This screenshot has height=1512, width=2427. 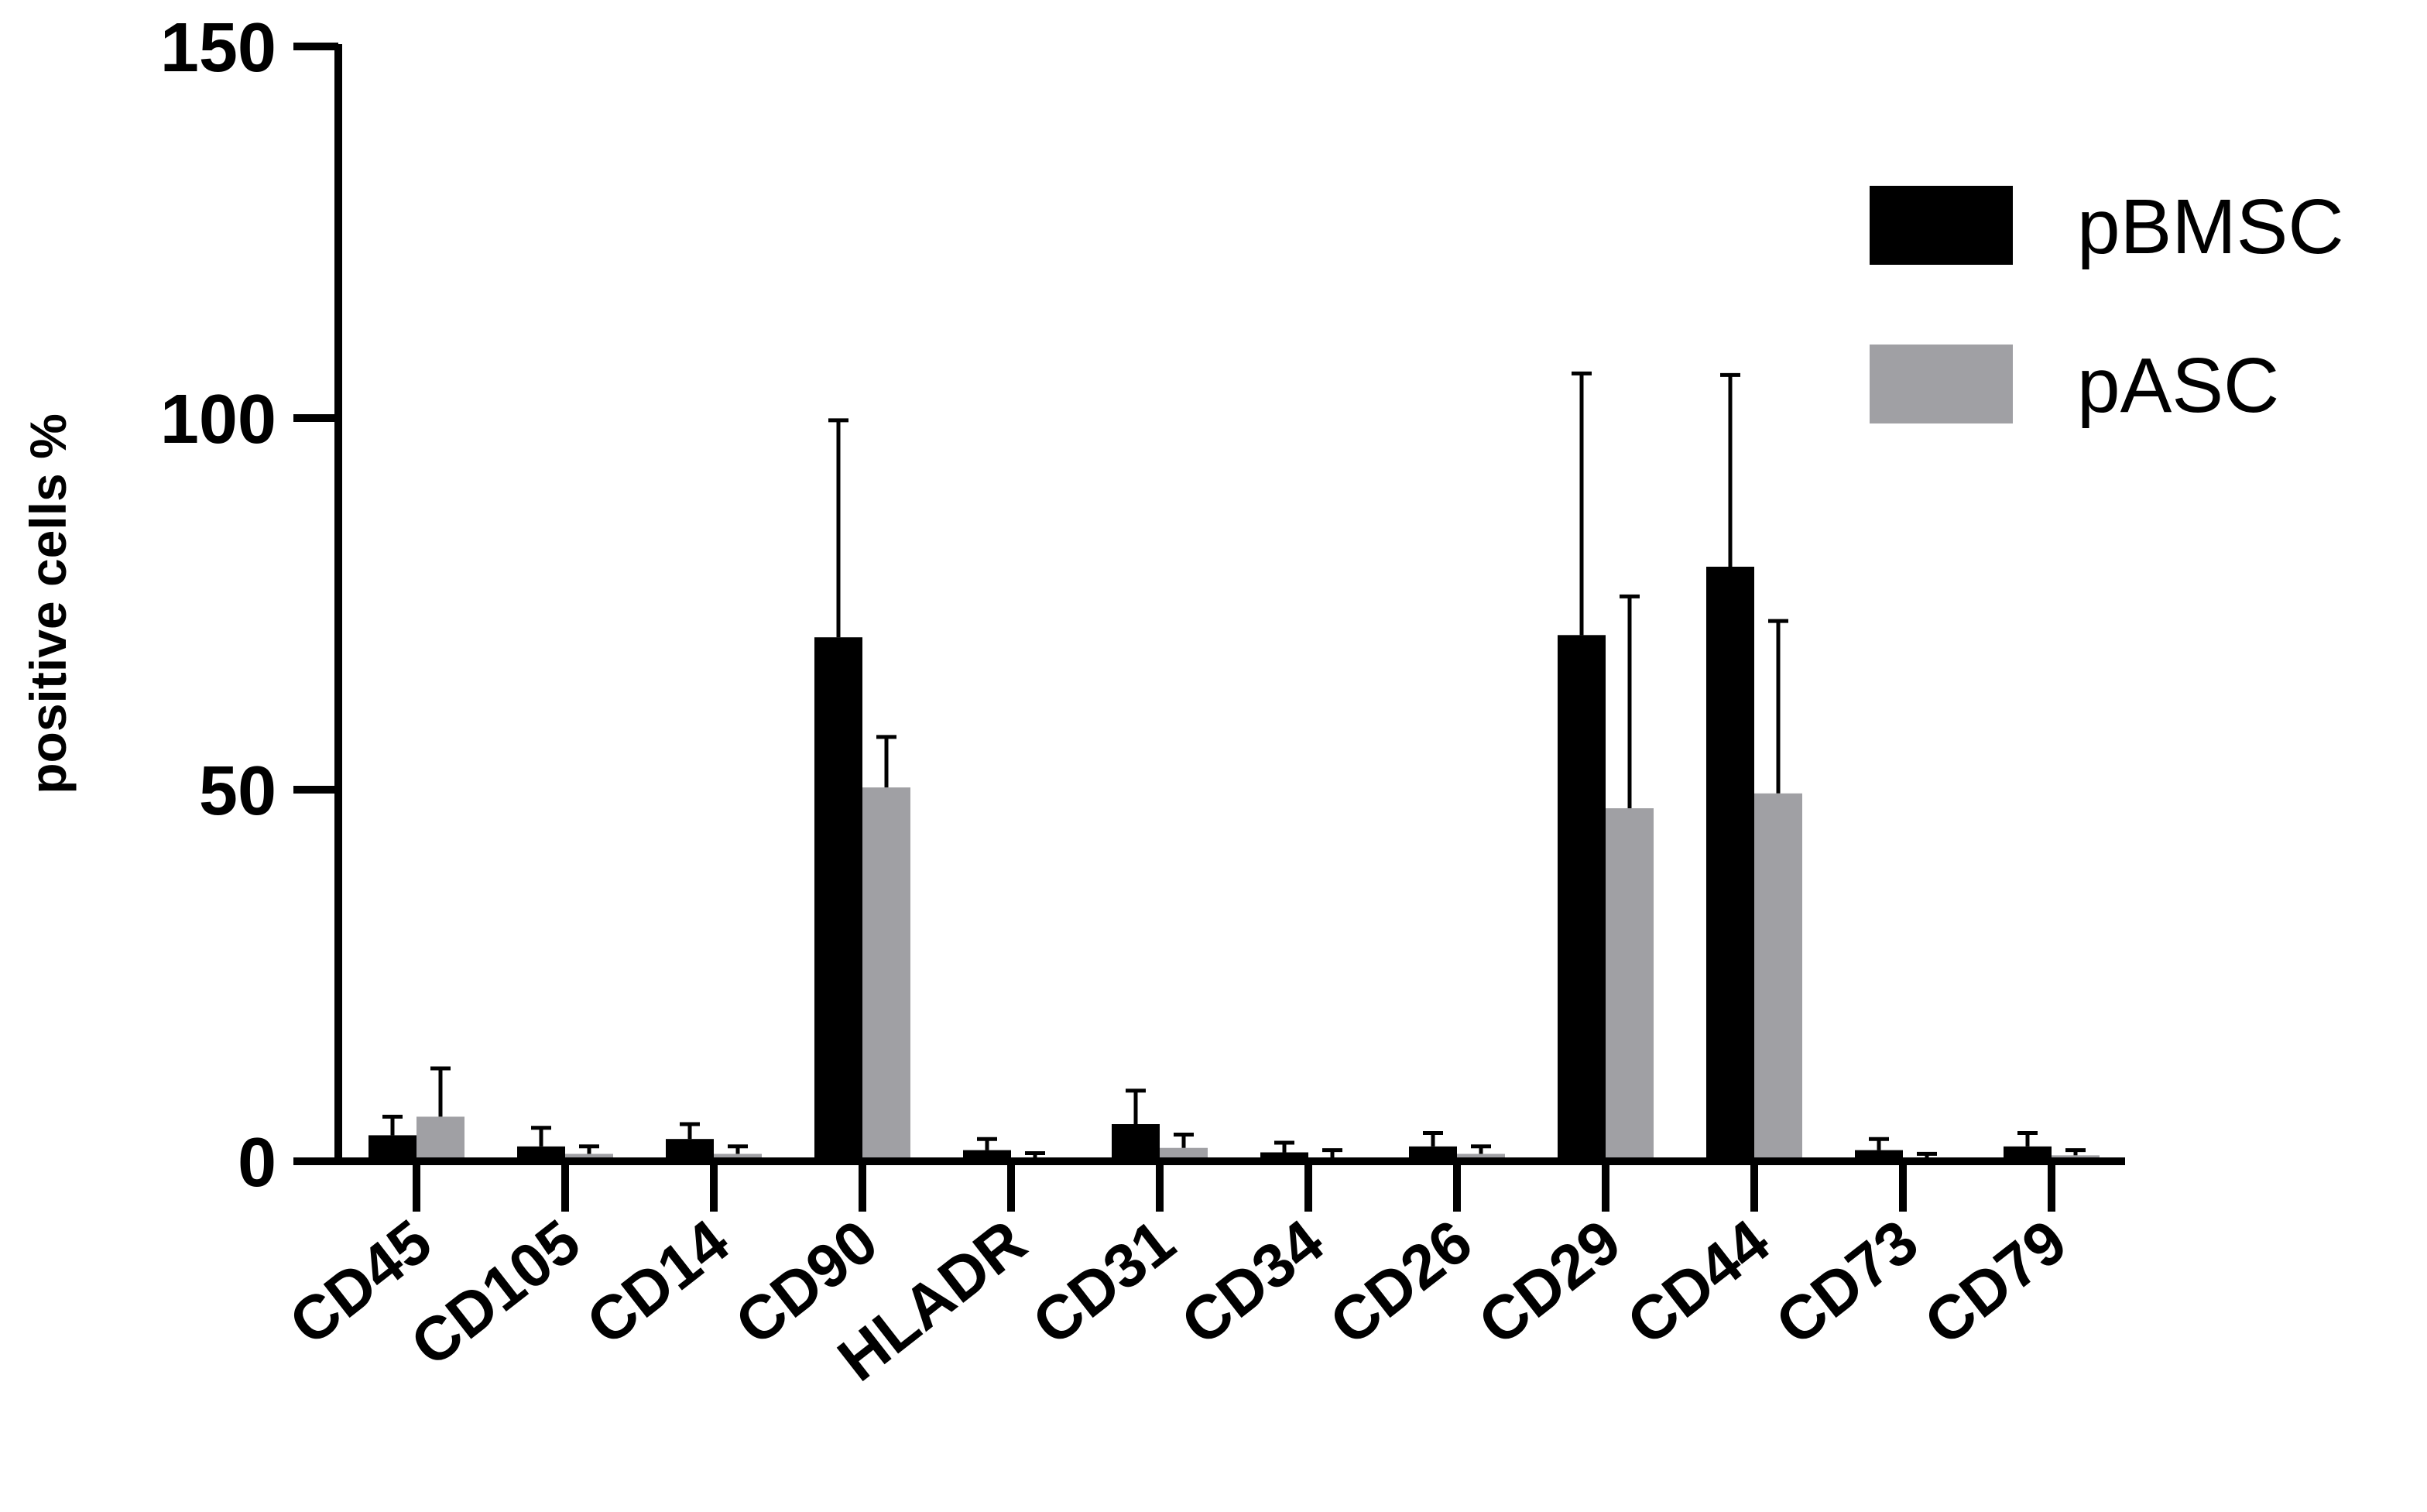 What do you see at coordinates (1251, 1282) in the screenshot?
I see `category-label-cd34: CD34` at bounding box center [1251, 1282].